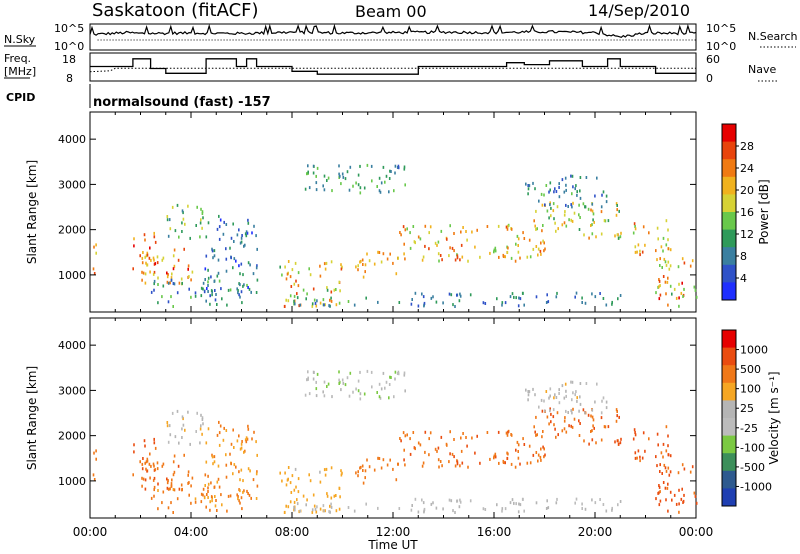 This screenshot has height=554, width=800. Describe the element at coordinates (729, 221) in the screenshot. I see `colorbar-segment` at that location.